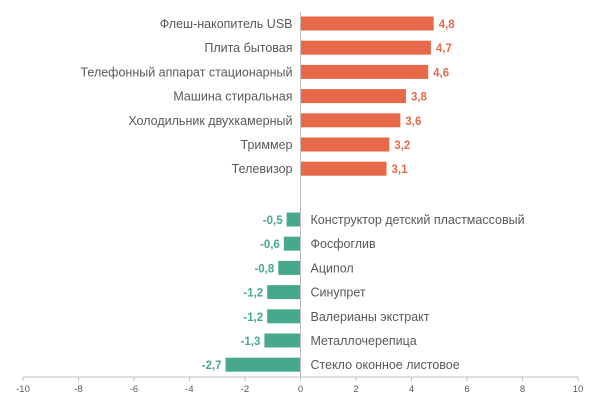 The width and height of the screenshot is (615, 407). I want to click on value-label-negative-4: -1,2, so click(253, 318).